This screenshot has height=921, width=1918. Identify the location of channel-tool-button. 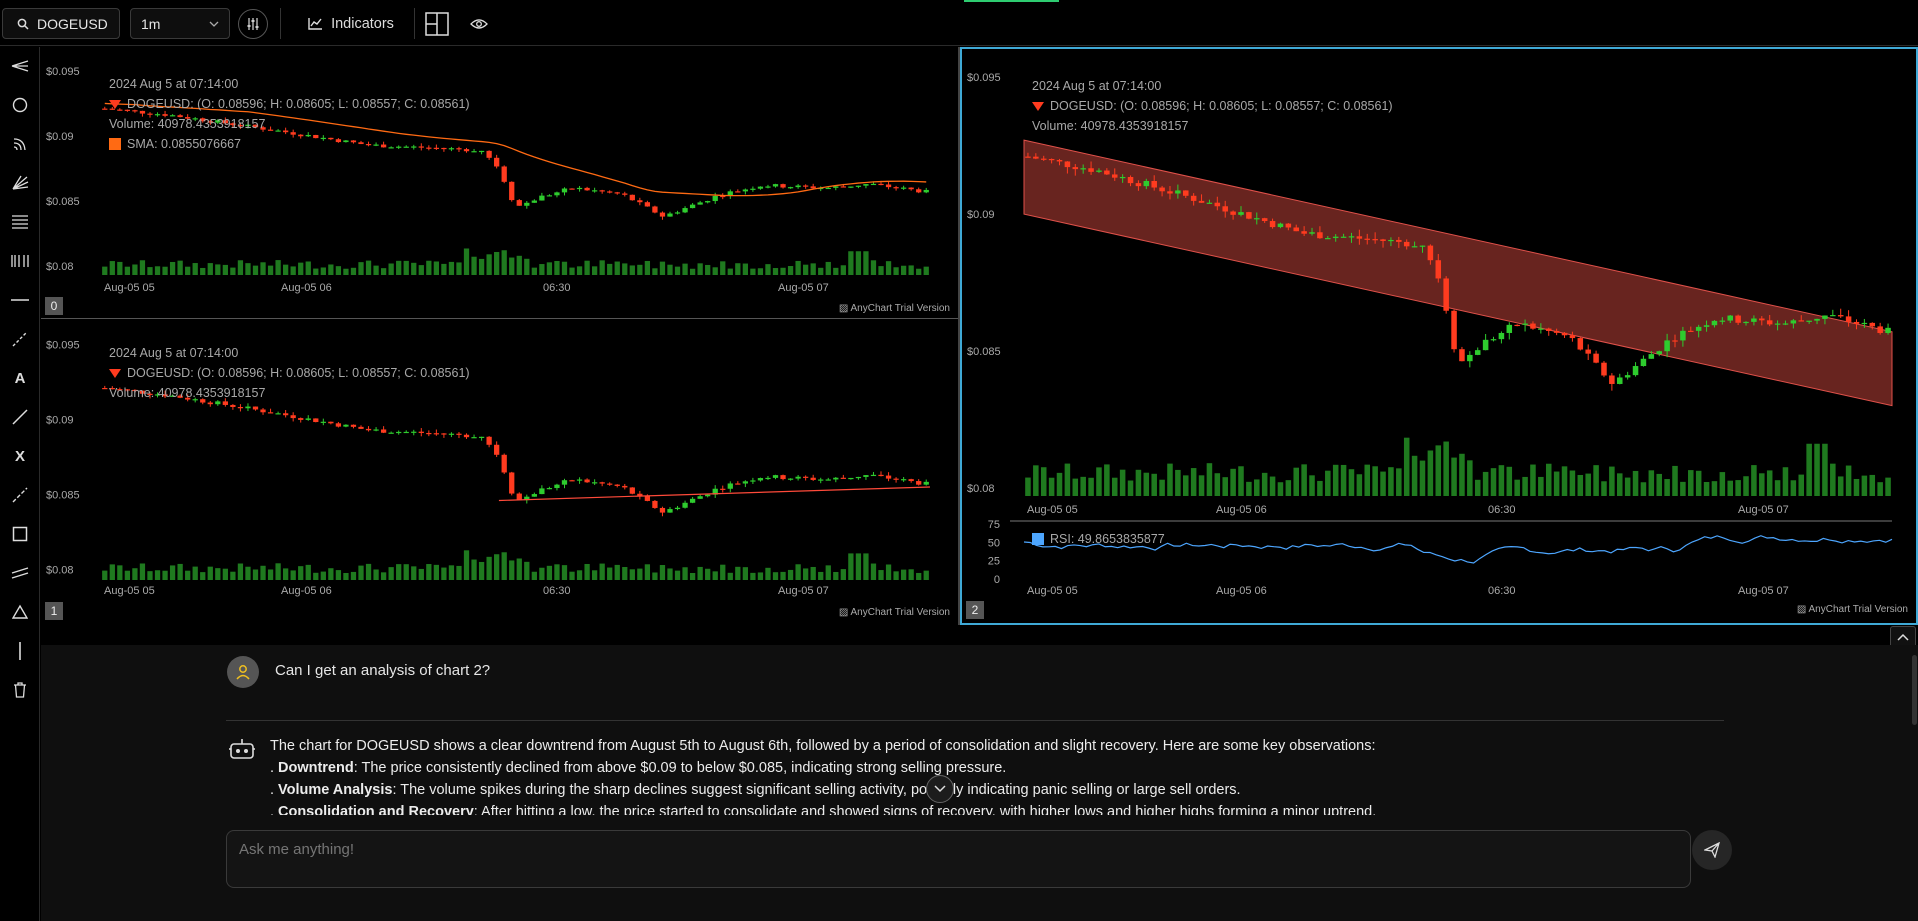
(20, 573).